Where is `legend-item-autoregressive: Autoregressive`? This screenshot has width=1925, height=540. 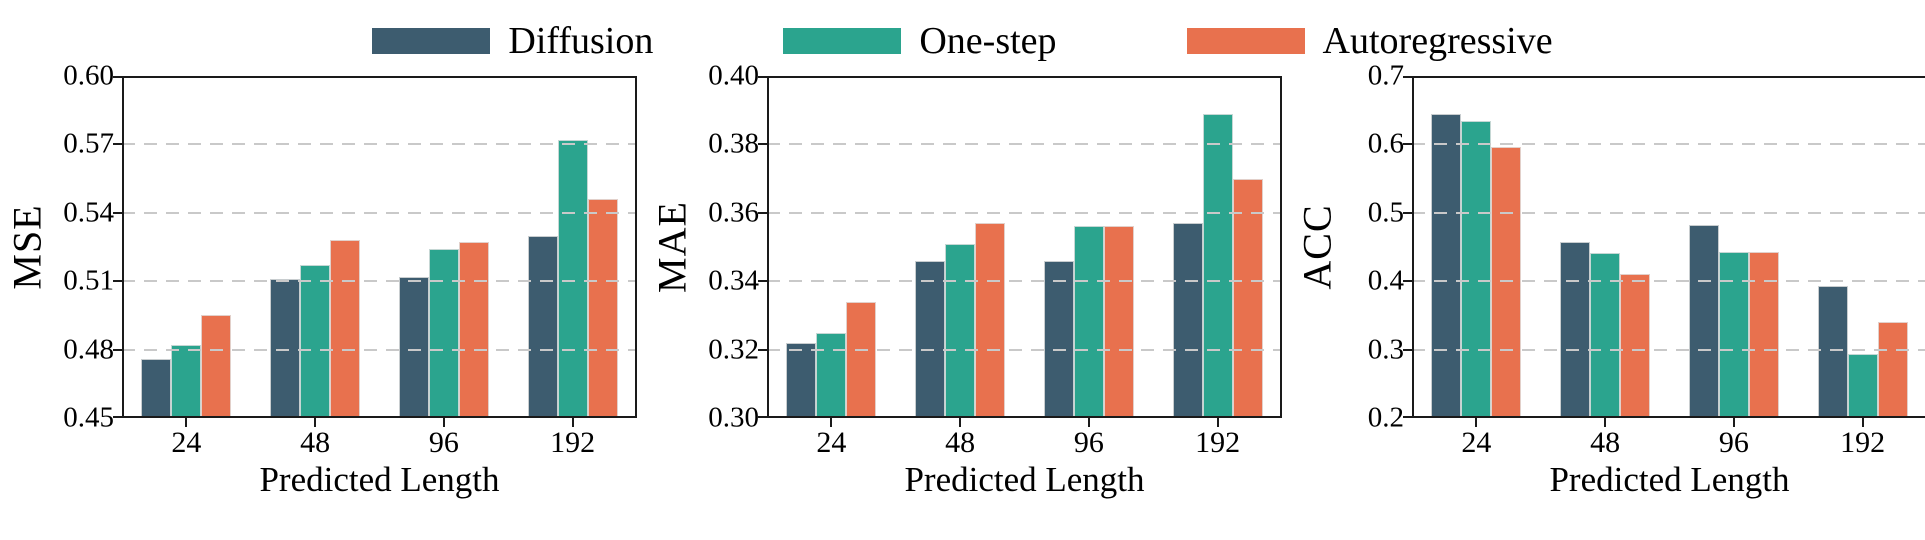
legend-item-autoregressive: Autoregressive is located at coordinates (1369, 41).